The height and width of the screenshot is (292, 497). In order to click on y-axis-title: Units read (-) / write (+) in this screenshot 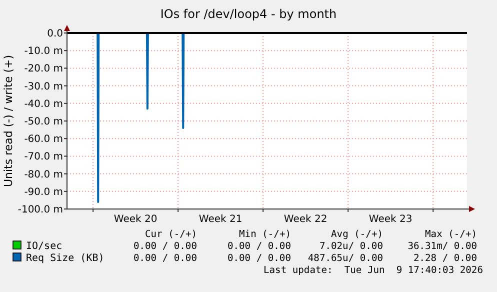, I will do `click(8, 121)`.